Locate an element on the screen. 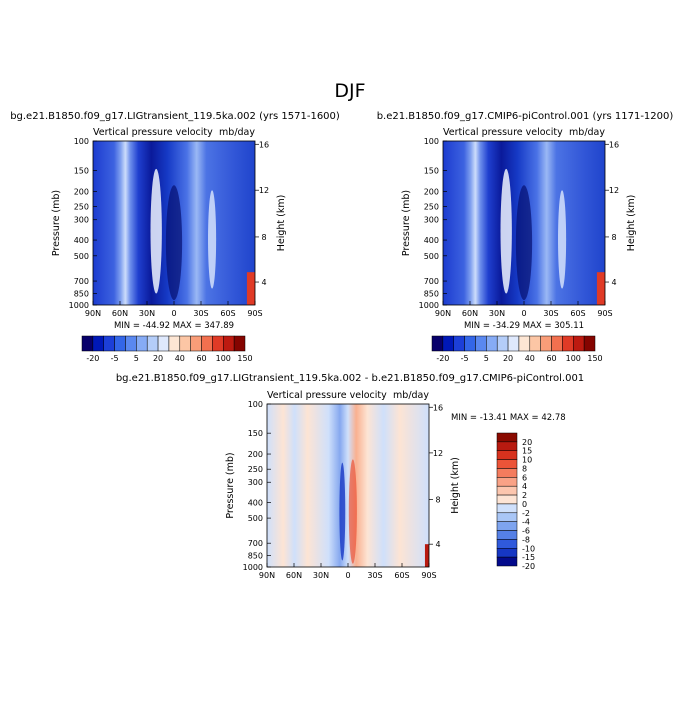 The height and width of the screenshot is (704, 700). y-axis-label-right: Height (km) is located at coordinates (455, 485).